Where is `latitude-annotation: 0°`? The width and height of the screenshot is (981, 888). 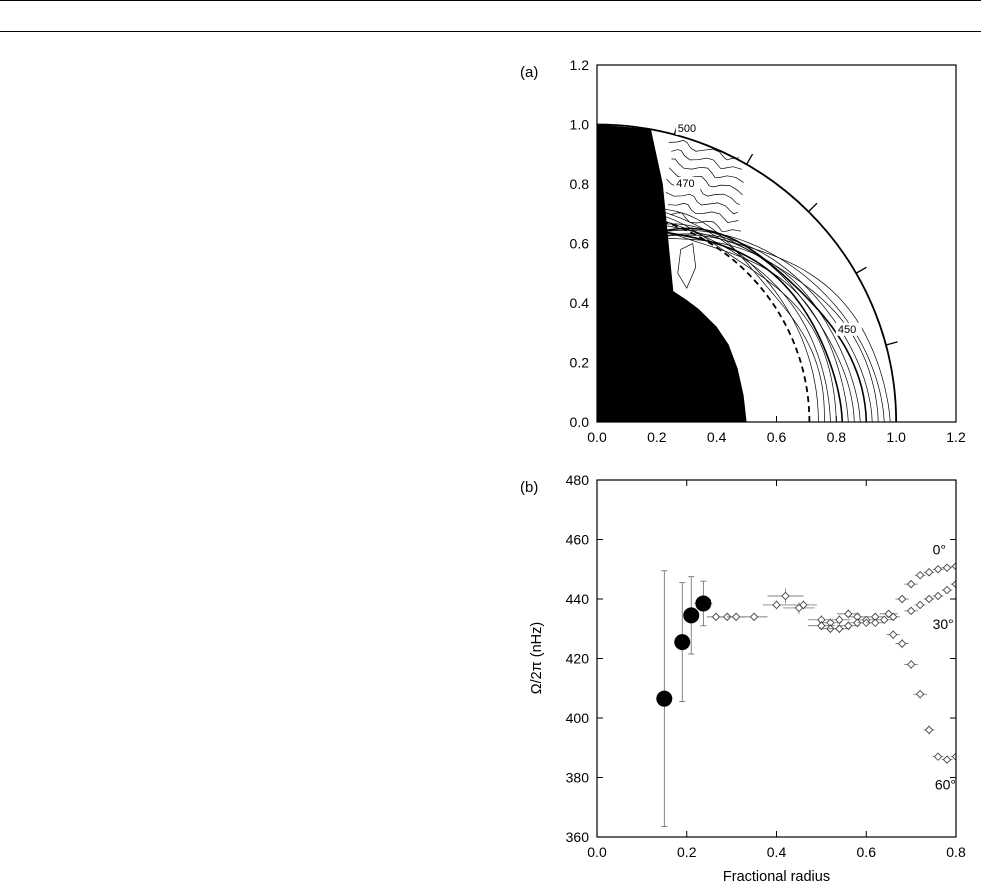 latitude-annotation: 0° is located at coordinates (939, 549).